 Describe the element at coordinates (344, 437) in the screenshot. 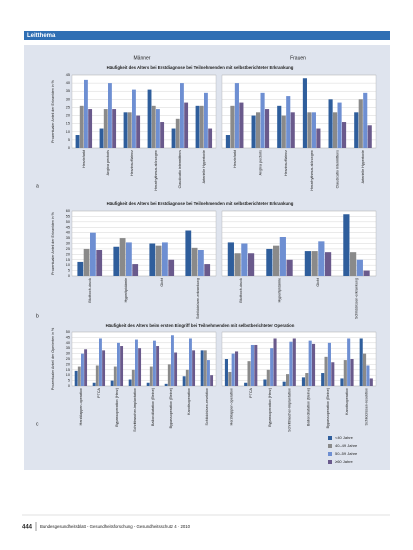

I see `legend-label: <40 Jahre` at that location.